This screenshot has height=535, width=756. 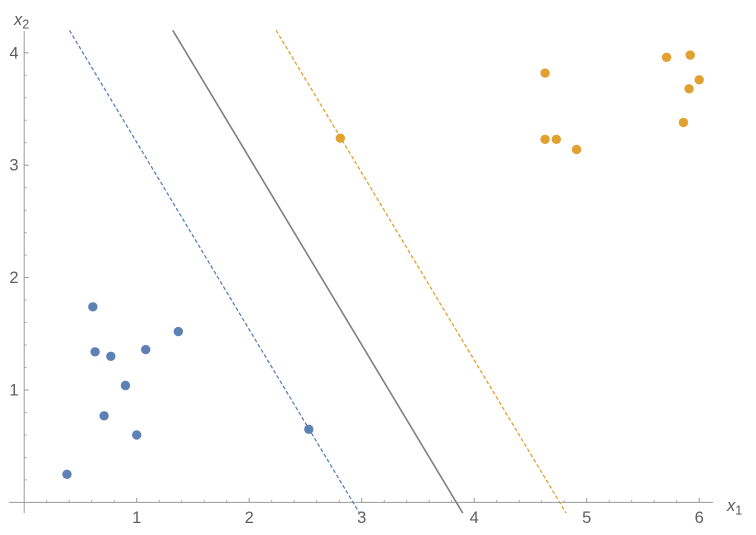 What do you see at coordinates (13, 278) in the screenshot?
I see `y-tick-label: 2` at bounding box center [13, 278].